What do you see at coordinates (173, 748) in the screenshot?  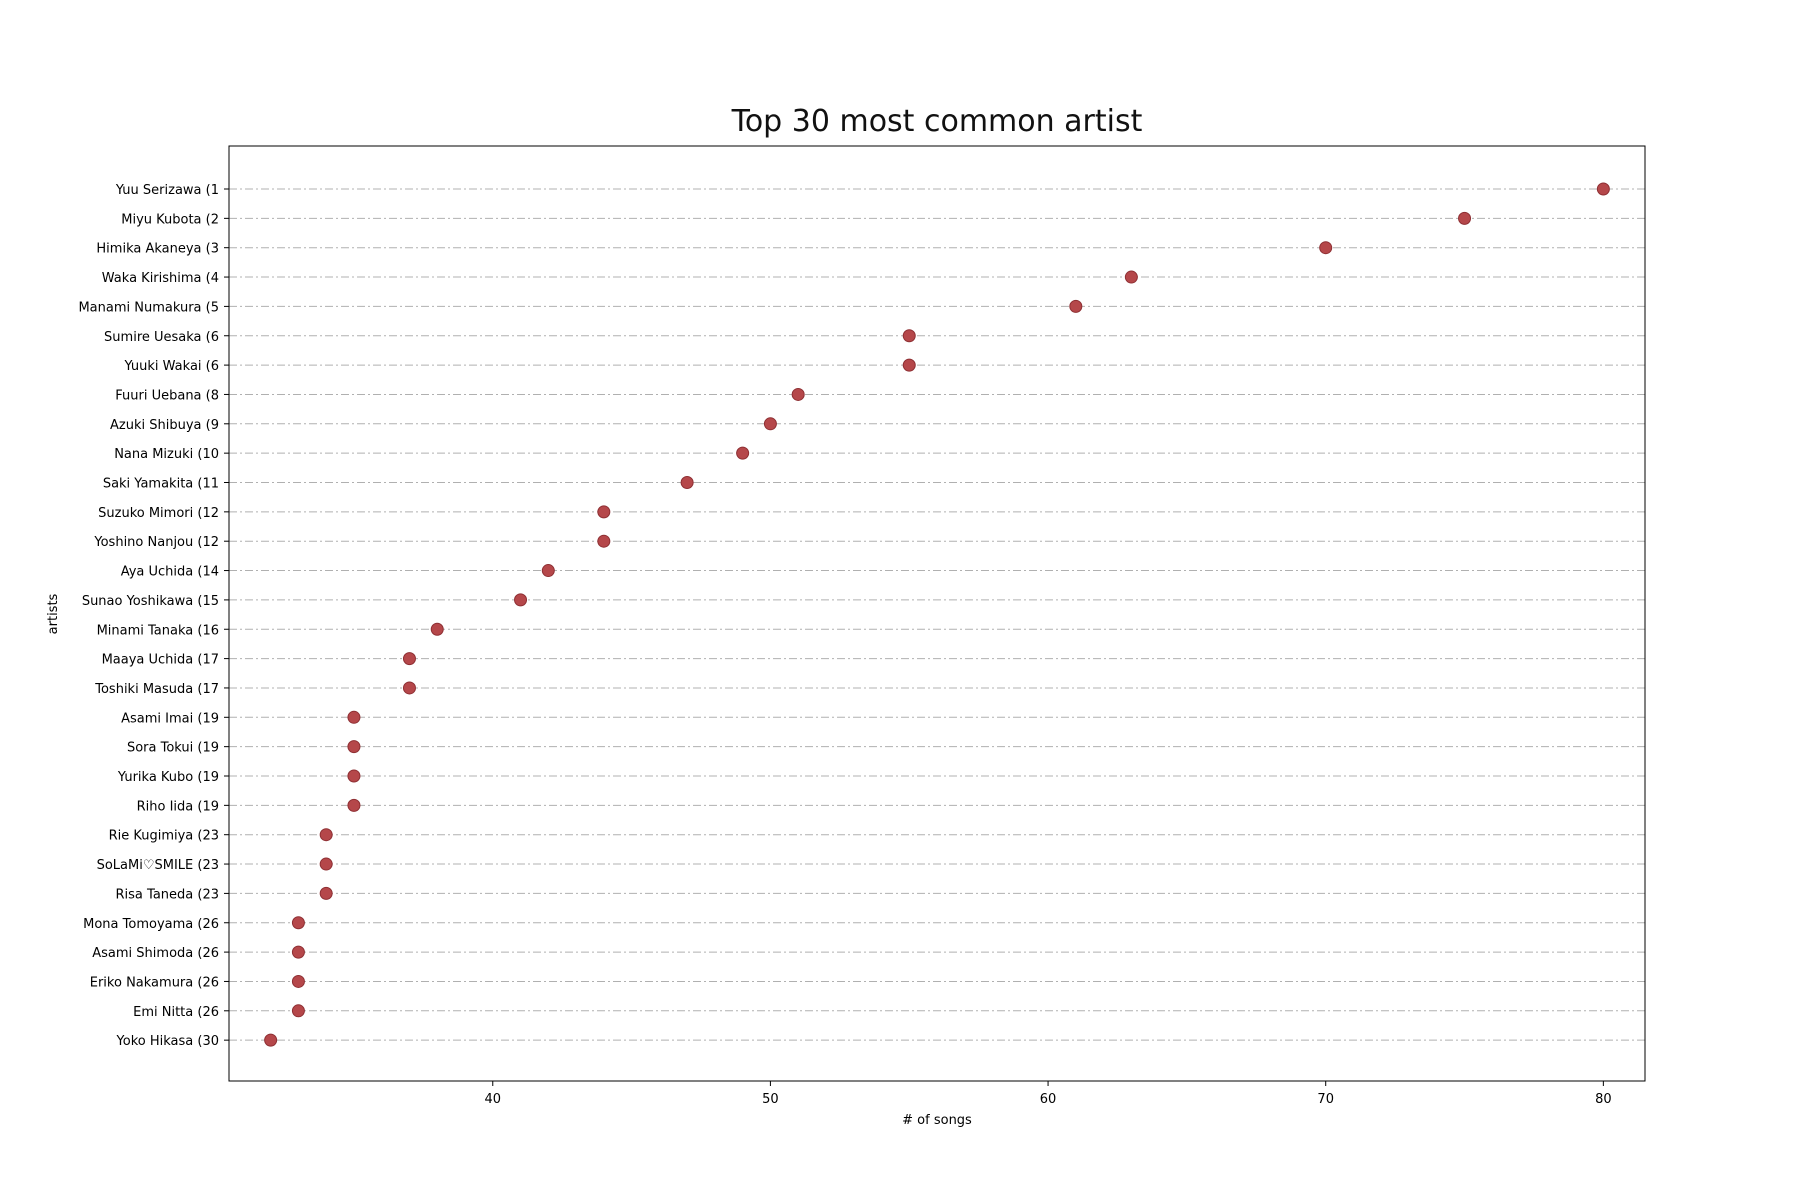 I see `y-tick-label: Sora Tokui (19` at bounding box center [173, 748].